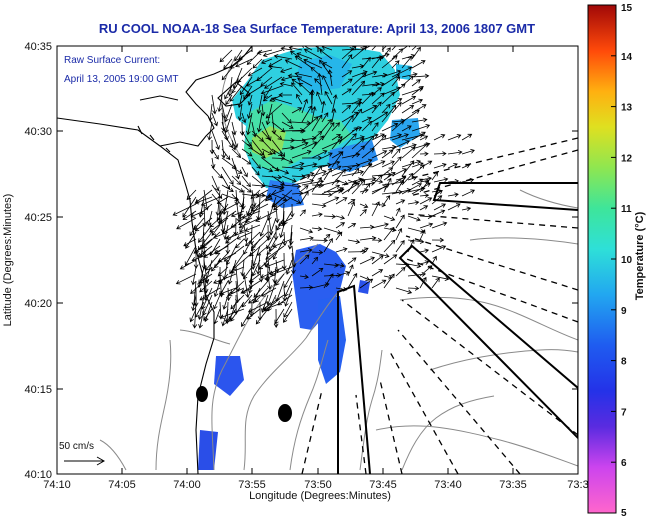 This screenshot has width=651, height=519. I want to click on annotation-line-1: Raw Surface Current:, so click(112, 60).